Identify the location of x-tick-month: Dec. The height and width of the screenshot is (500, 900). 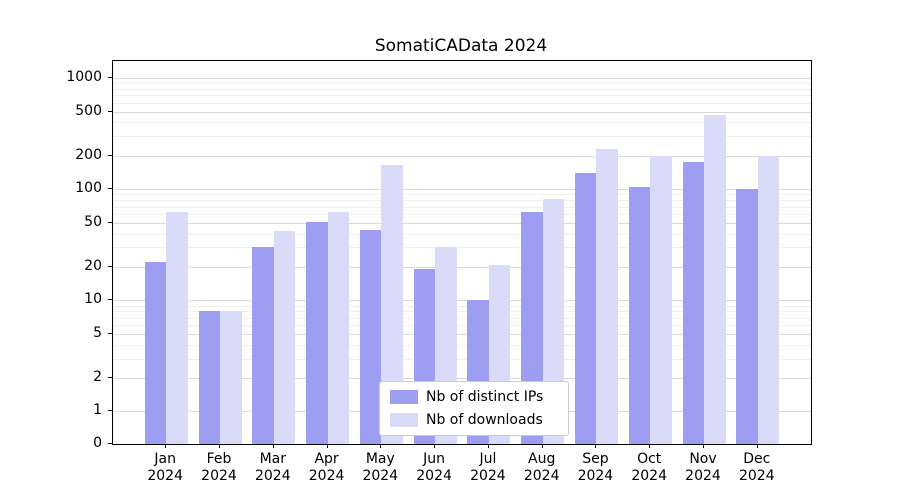
(757, 459).